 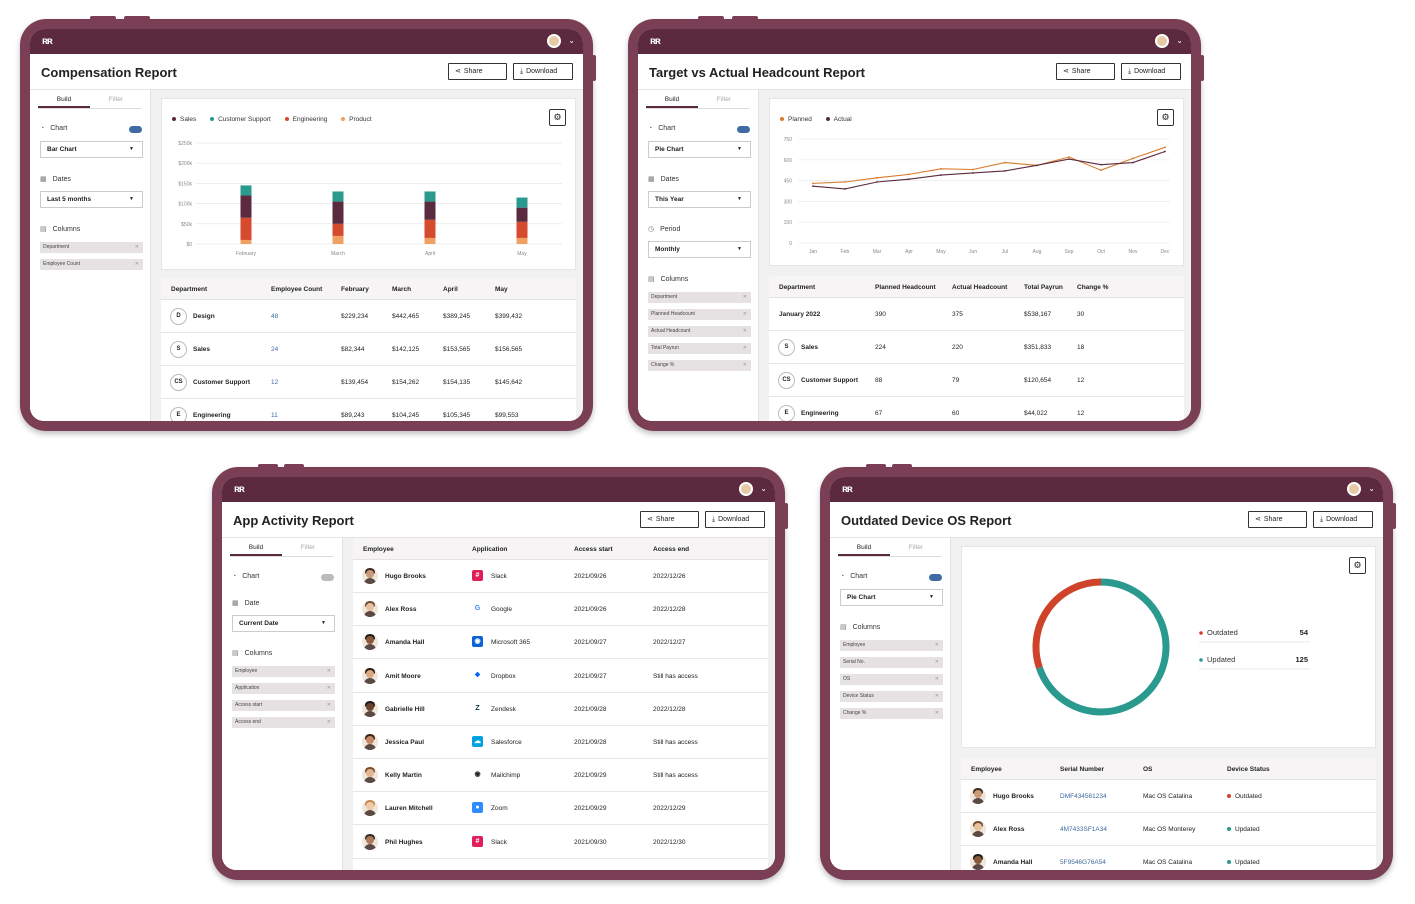 I want to click on column-chip: Device Status ✕, so click(x=891, y=696).